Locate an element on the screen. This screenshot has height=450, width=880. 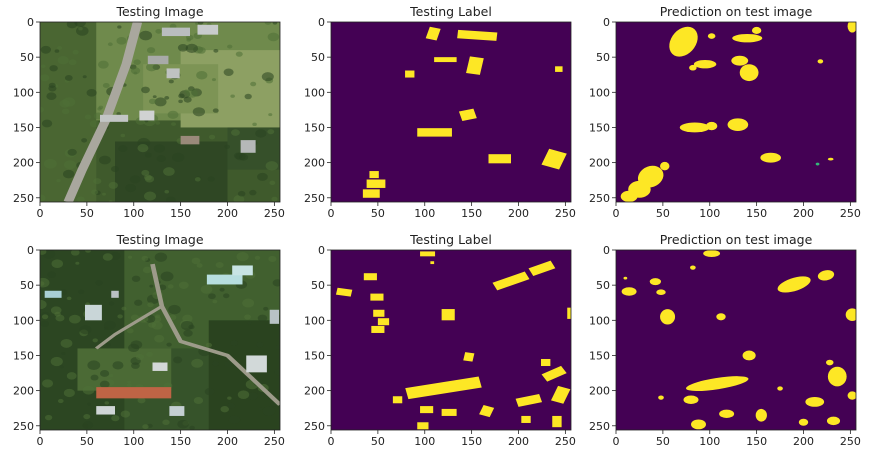
x-tick-label: 0 is located at coordinates (331, 441).